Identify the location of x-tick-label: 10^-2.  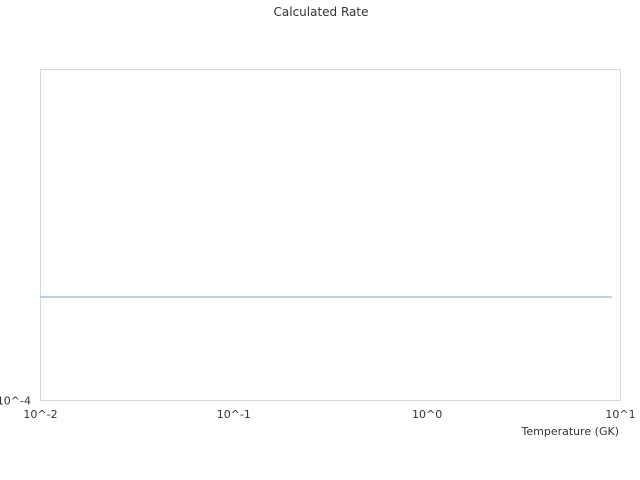
(40, 414).